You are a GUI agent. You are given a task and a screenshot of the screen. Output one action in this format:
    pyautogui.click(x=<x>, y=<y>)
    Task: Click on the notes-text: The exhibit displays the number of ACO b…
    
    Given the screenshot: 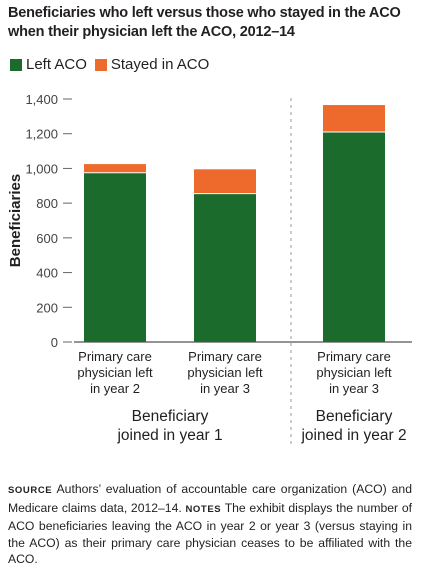 What is the action you would take?
    pyautogui.click(x=210, y=533)
    